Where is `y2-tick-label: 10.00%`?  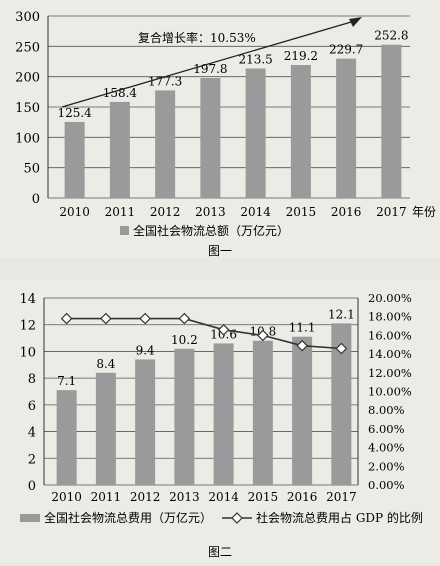
y2-tick-label: 10.00% is located at coordinates (390, 392).